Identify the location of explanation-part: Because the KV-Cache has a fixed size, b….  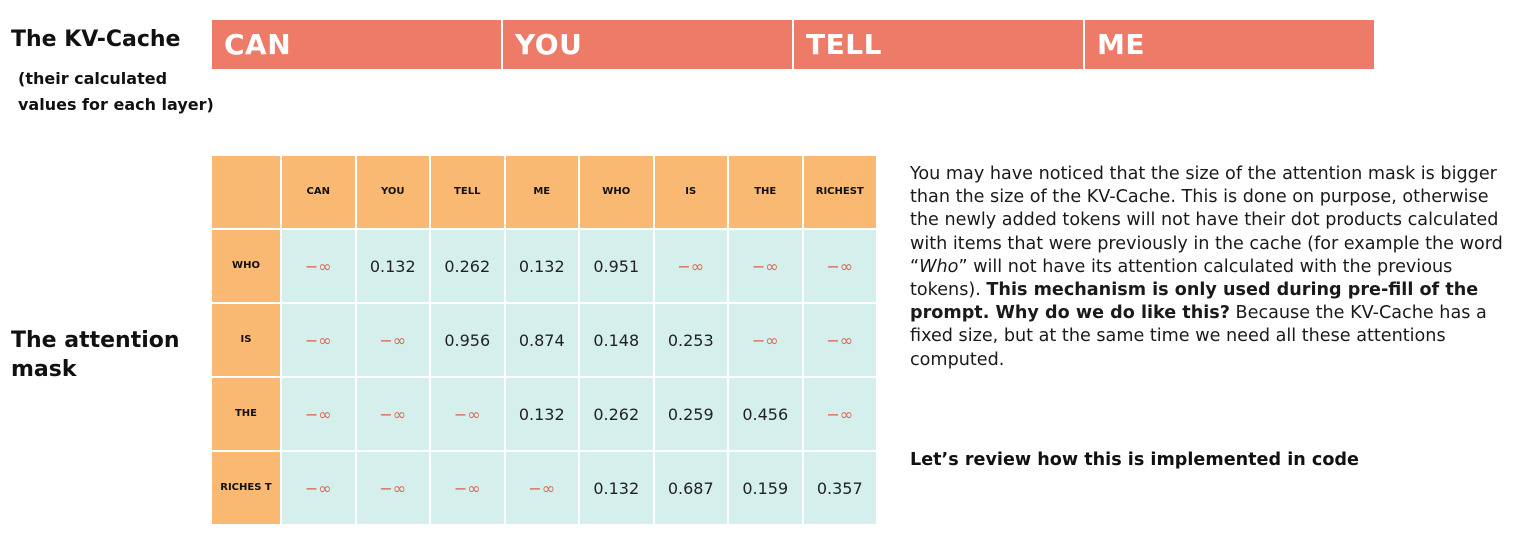
(1198, 336).